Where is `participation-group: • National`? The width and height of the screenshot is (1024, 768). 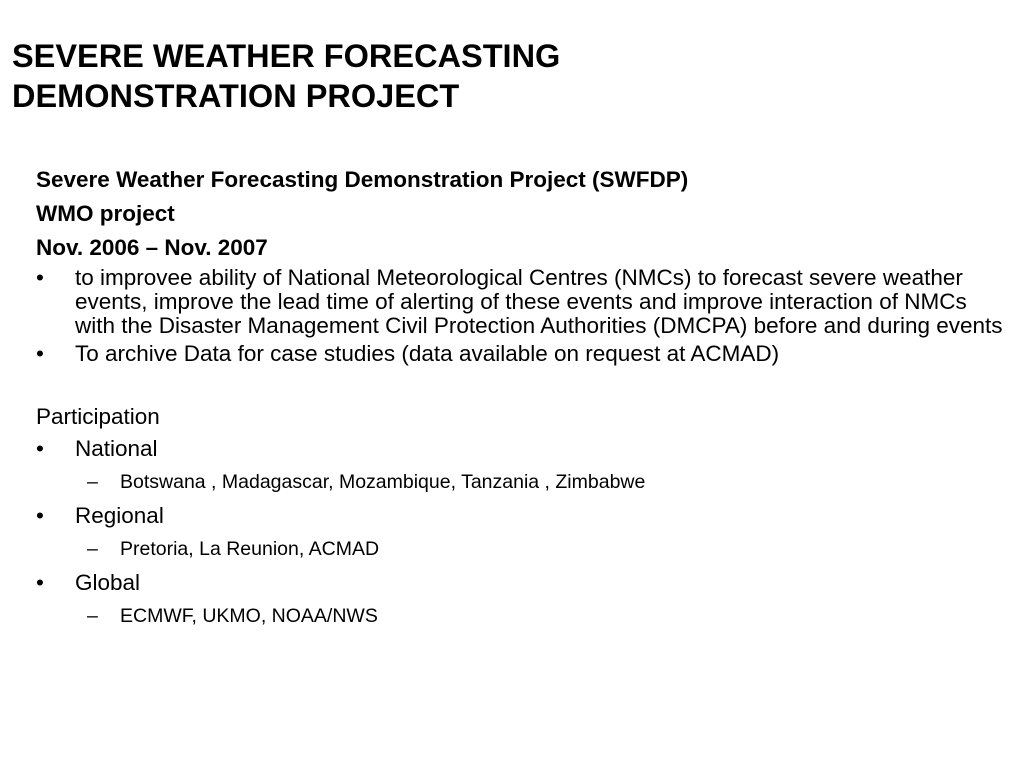 participation-group: • National is located at coordinates (523, 449).